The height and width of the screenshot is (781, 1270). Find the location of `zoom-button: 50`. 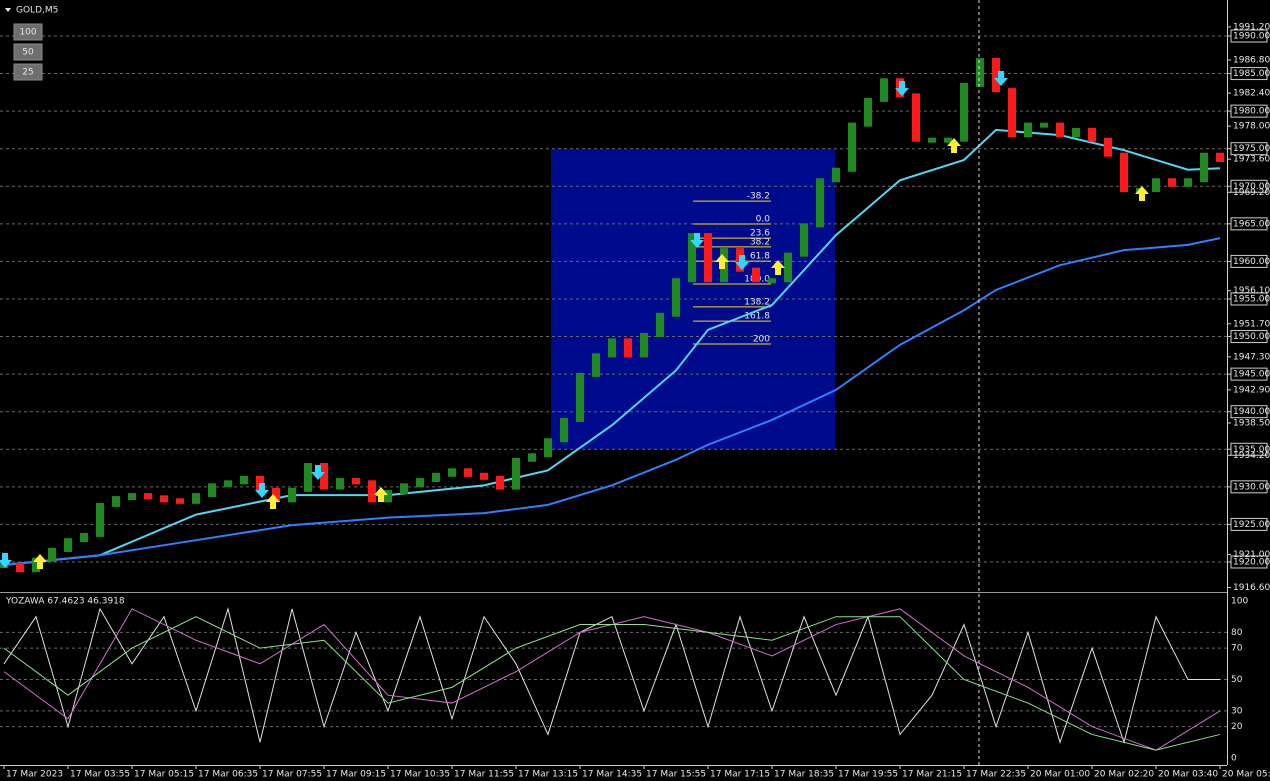

zoom-button: 50 is located at coordinates (28, 52).